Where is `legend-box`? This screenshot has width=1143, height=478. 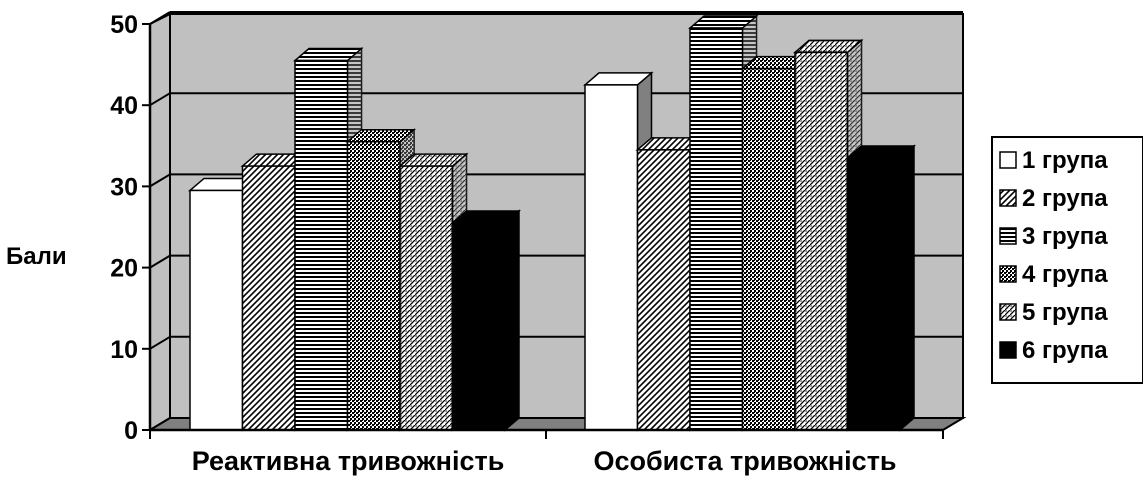 legend-box is located at coordinates (1067, 260).